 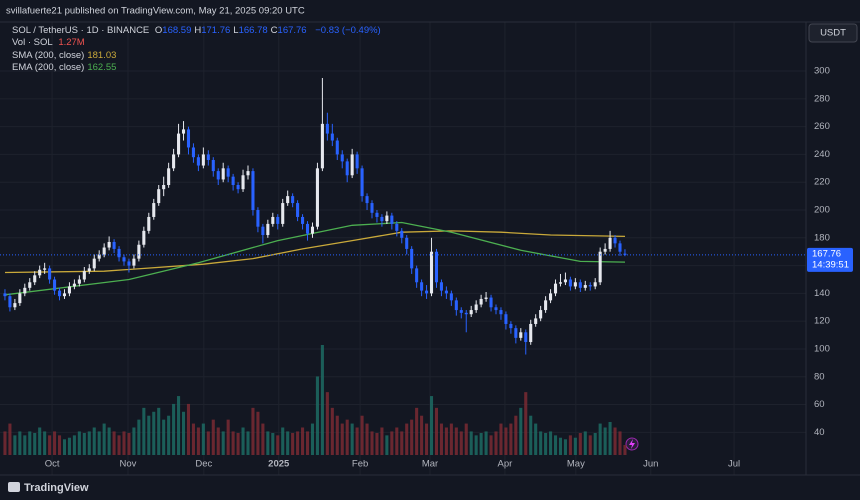 I want to click on y-tick-label: 40, so click(x=819, y=432).